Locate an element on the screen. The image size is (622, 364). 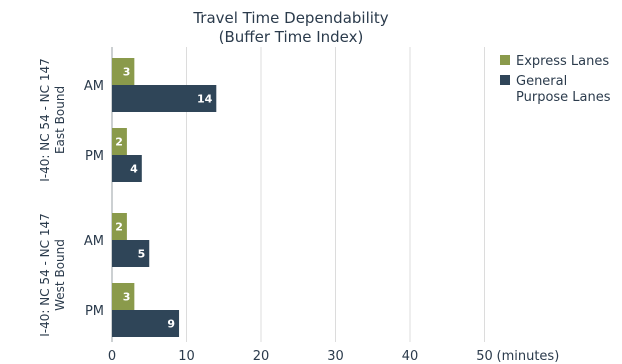
group-label-line2: West Bound is located at coordinates (60, 275).